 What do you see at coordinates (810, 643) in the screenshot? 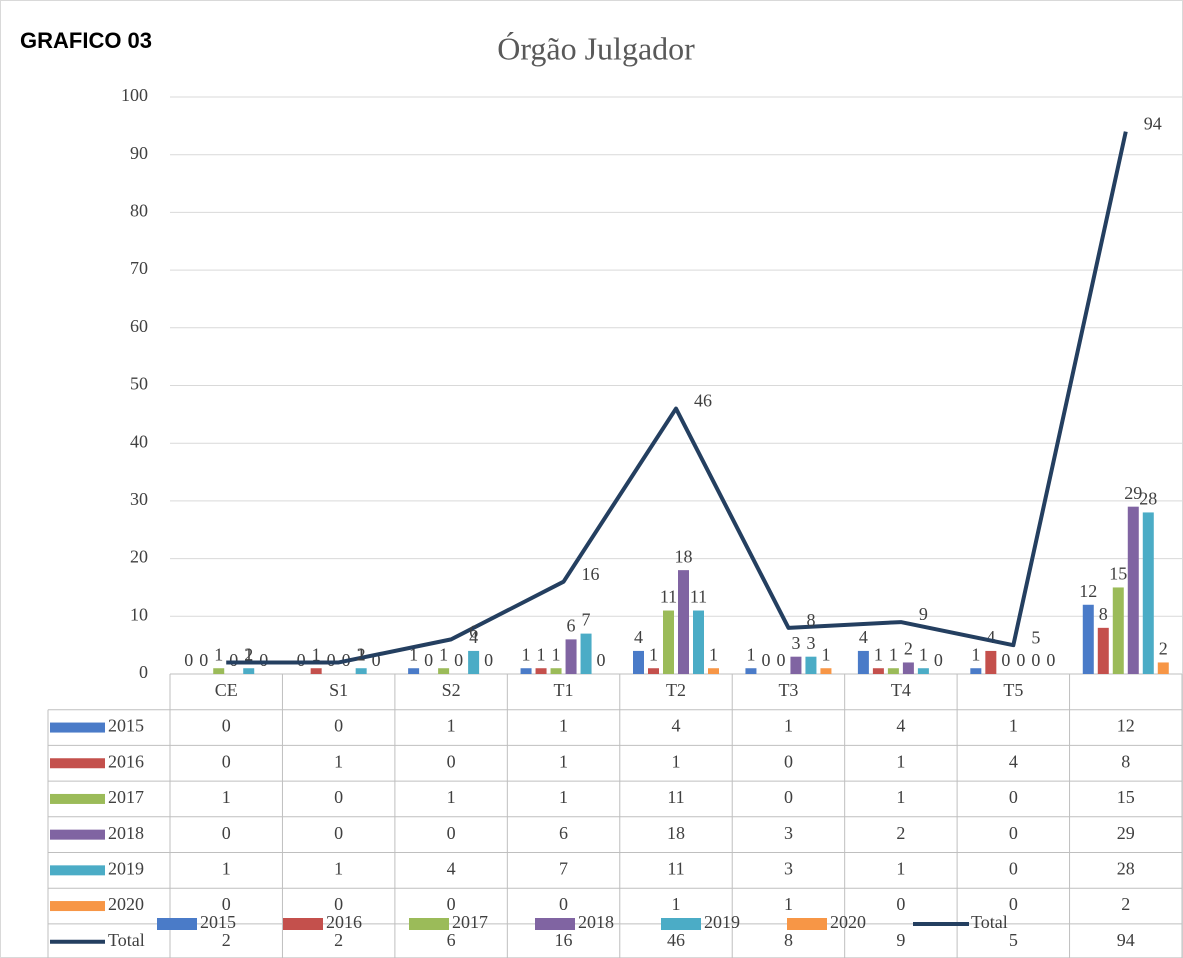
I see `bar-value-label: 3` at bounding box center [810, 643].